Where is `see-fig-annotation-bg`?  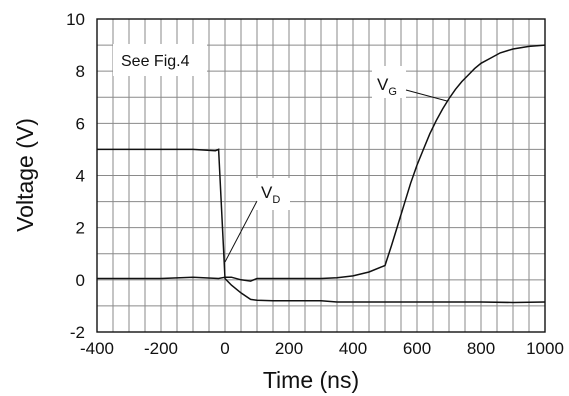 see-fig-annotation-bg is located at coordinates (160, 60).